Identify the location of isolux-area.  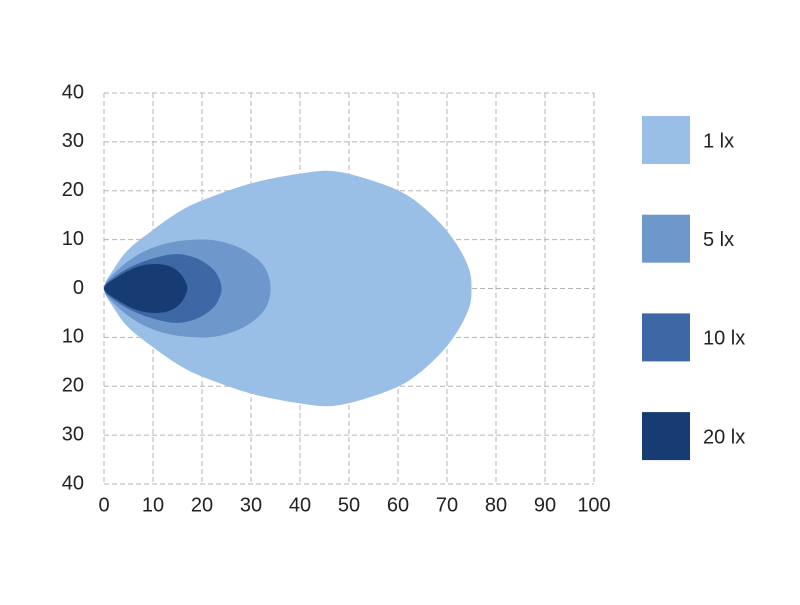
(146, 288).